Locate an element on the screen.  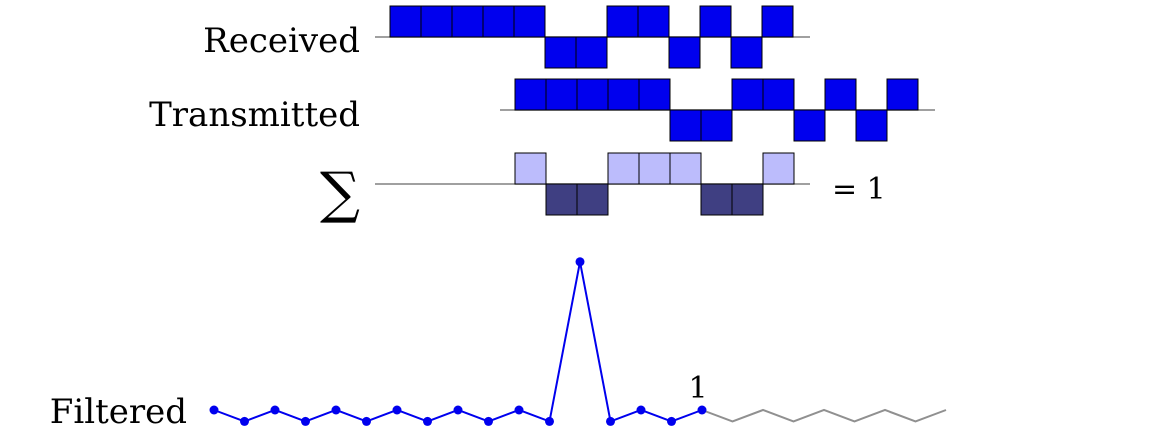
sum-result-label: = 1 is located at coordinates (859, 189).